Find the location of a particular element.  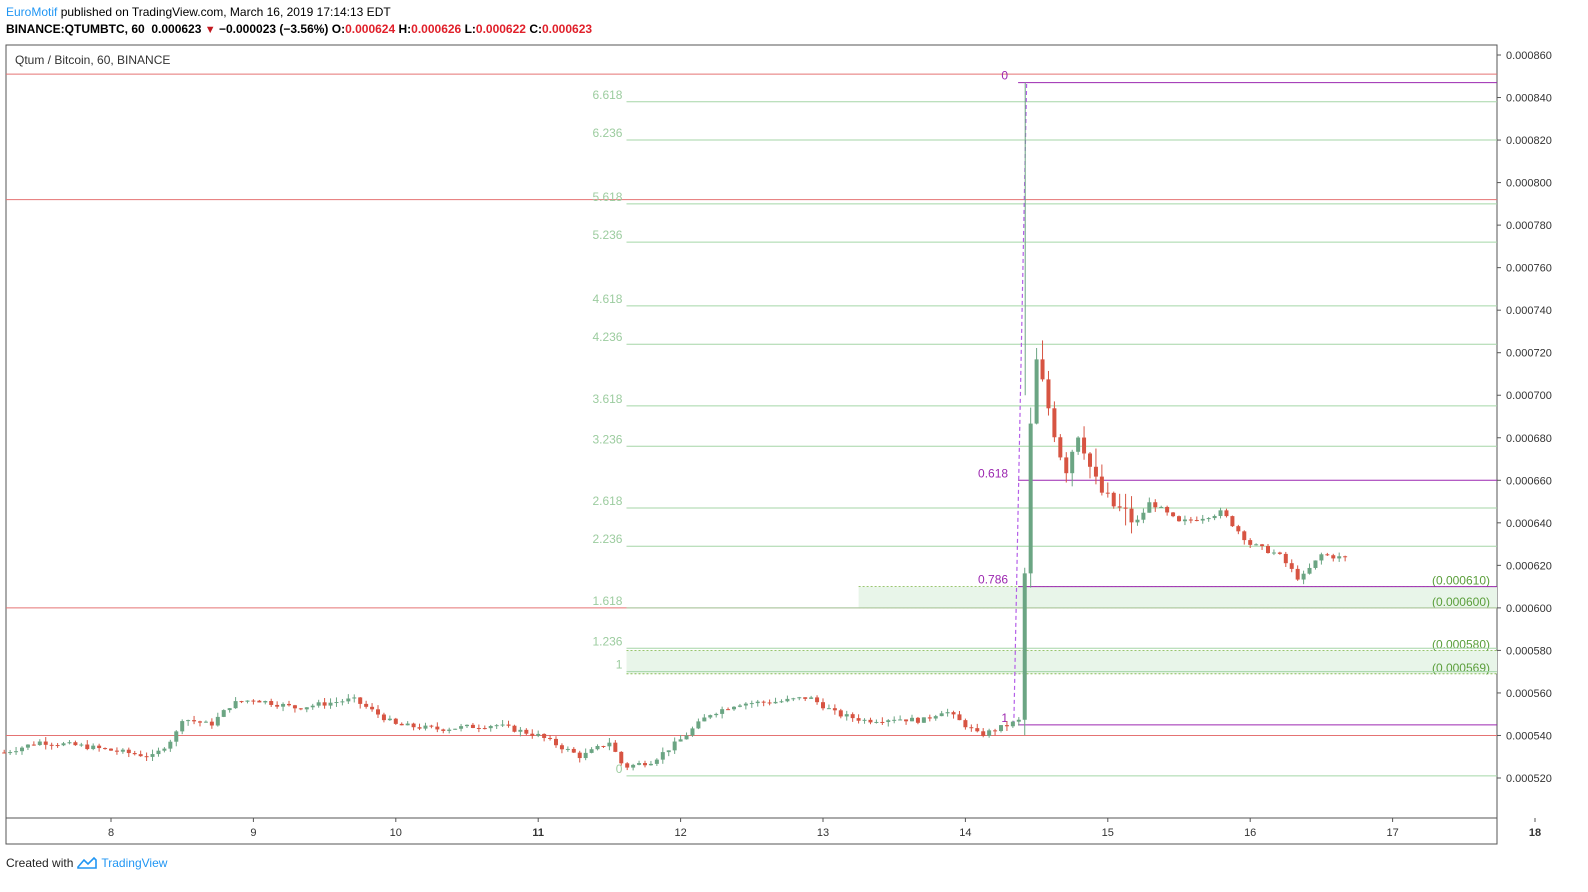

fib-extension-label: 1.236 is located at coordinates (607, 641).